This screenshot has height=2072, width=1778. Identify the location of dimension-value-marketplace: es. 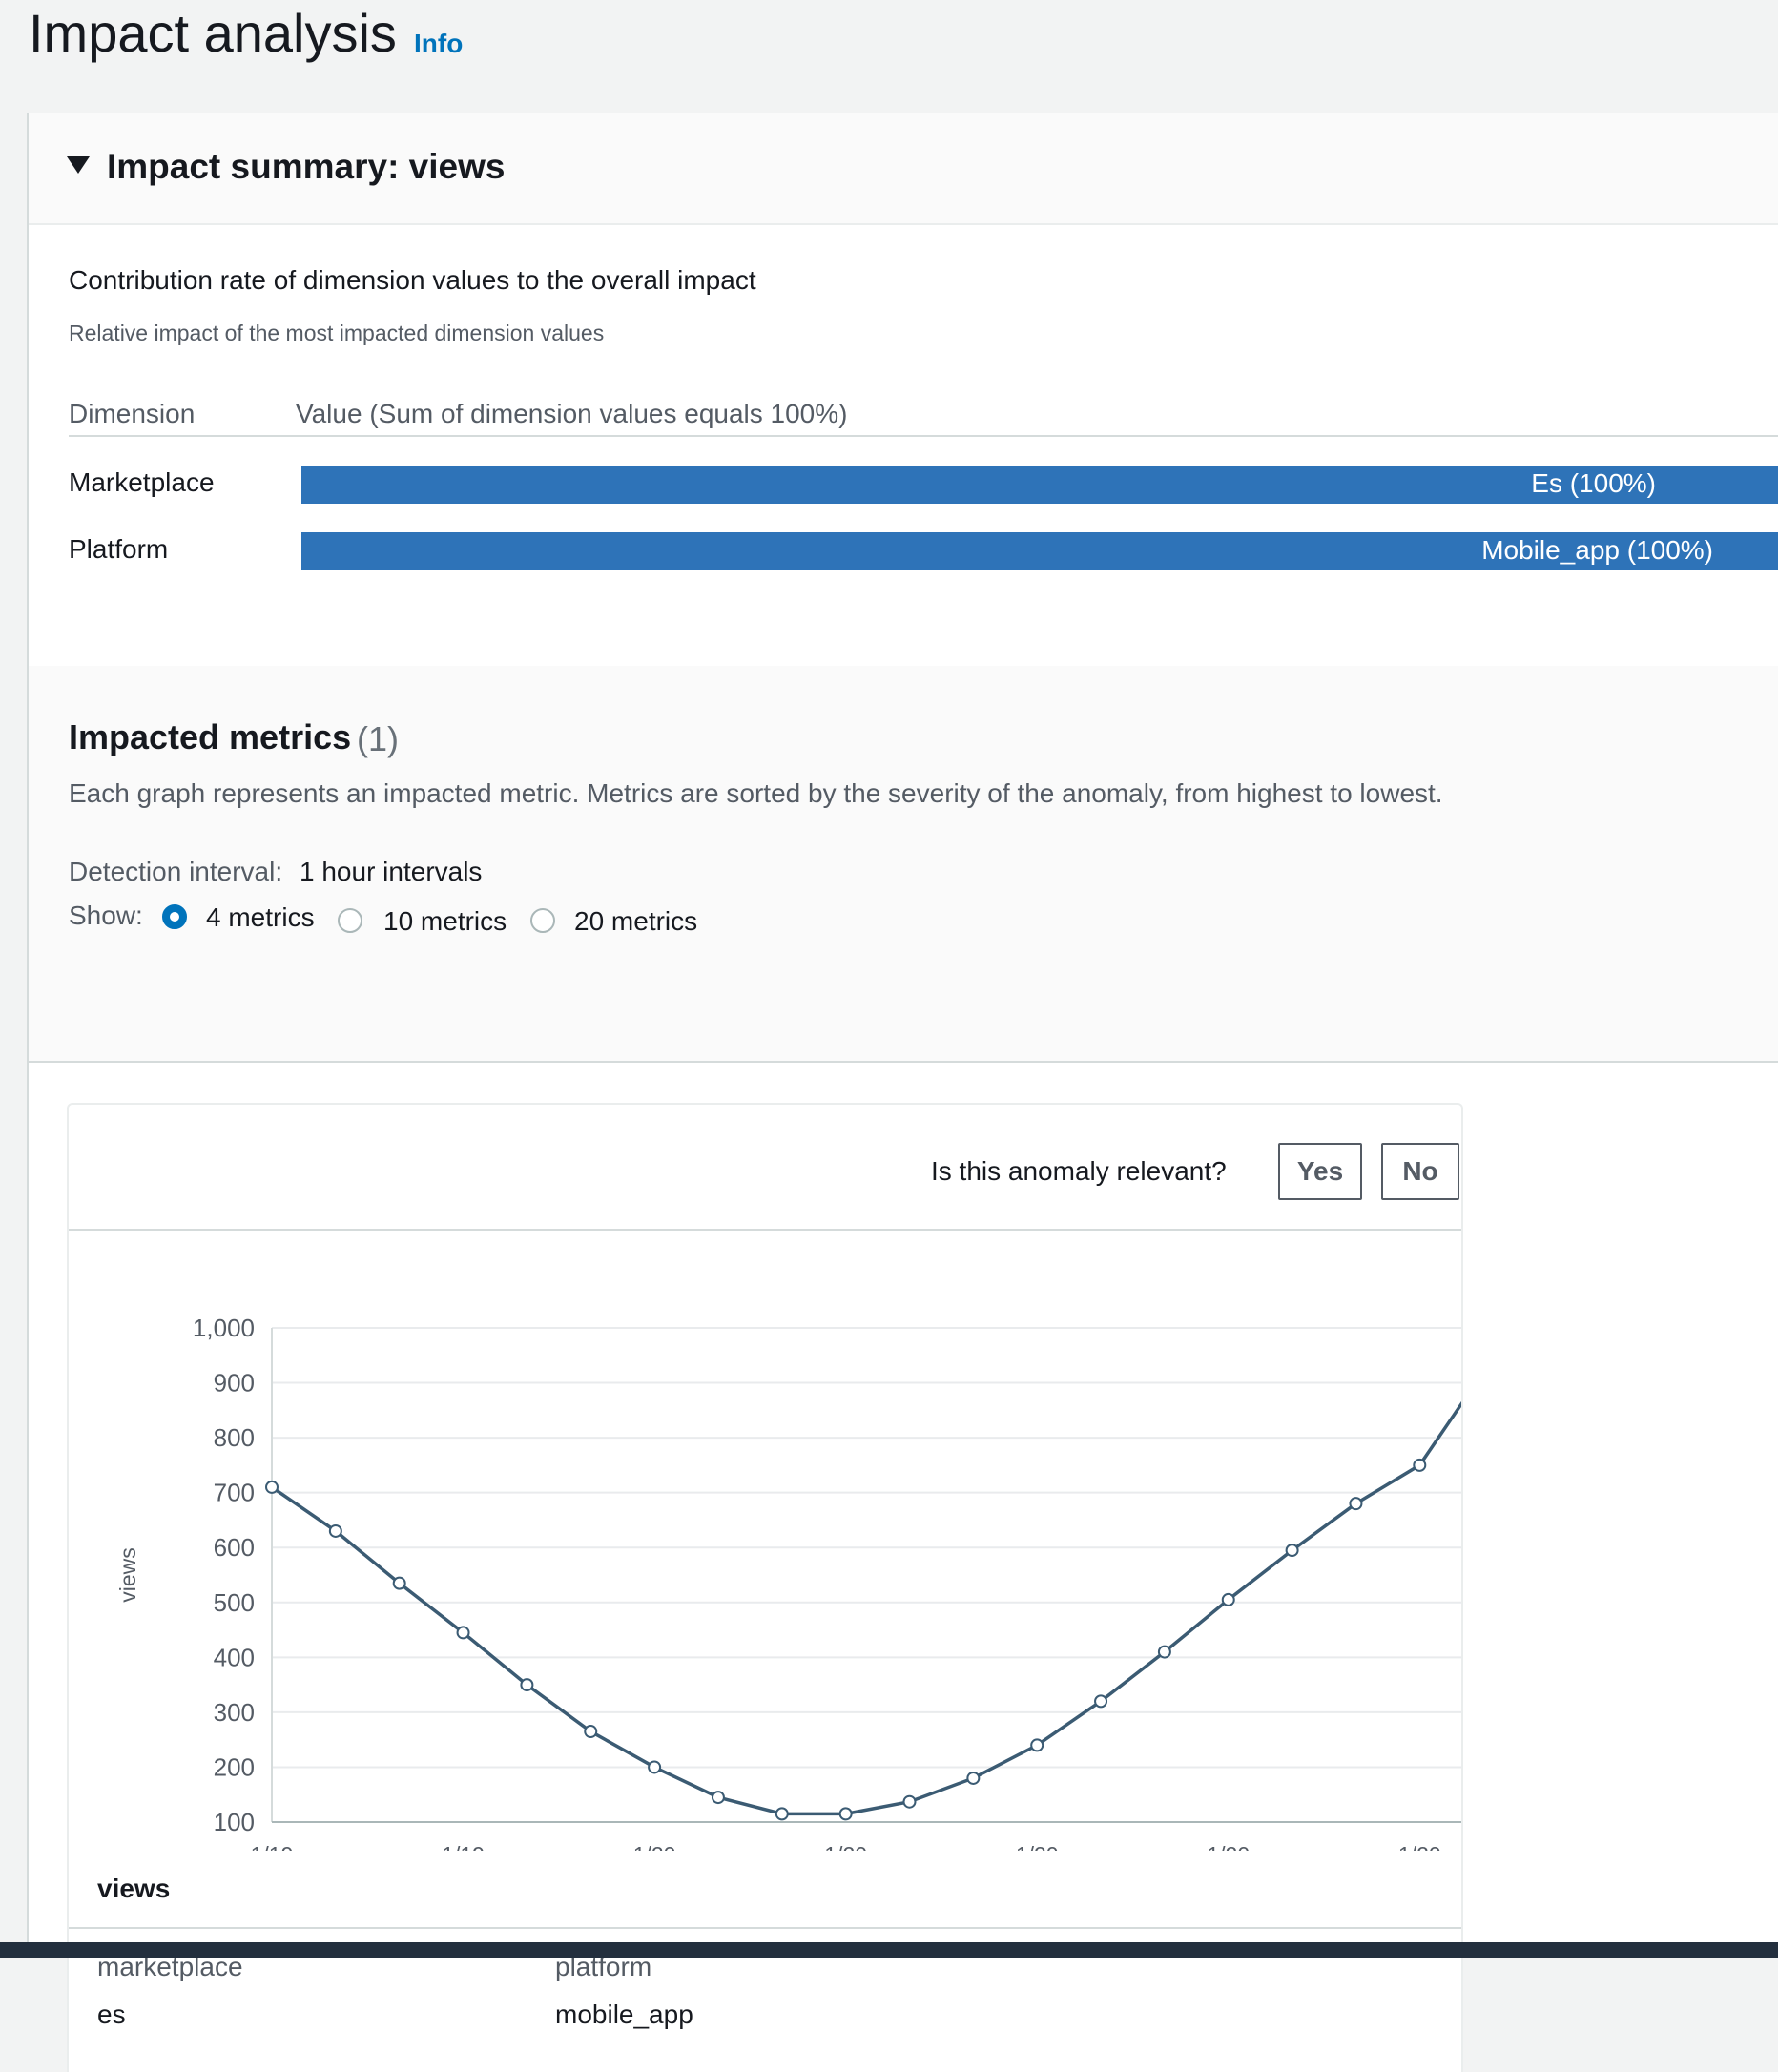
(112, 2014).